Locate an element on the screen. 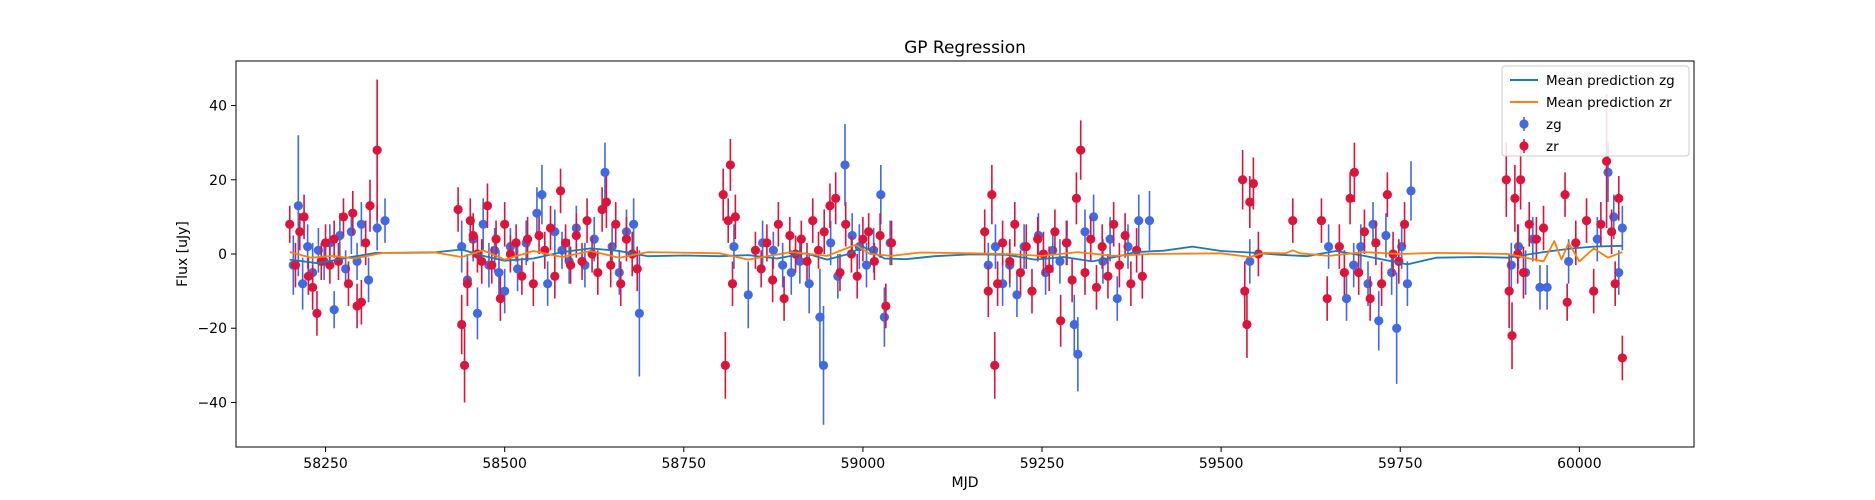 This screenshot has height=500, width=1875. y-tick-label: −40 is located at coordinates (212, 403).